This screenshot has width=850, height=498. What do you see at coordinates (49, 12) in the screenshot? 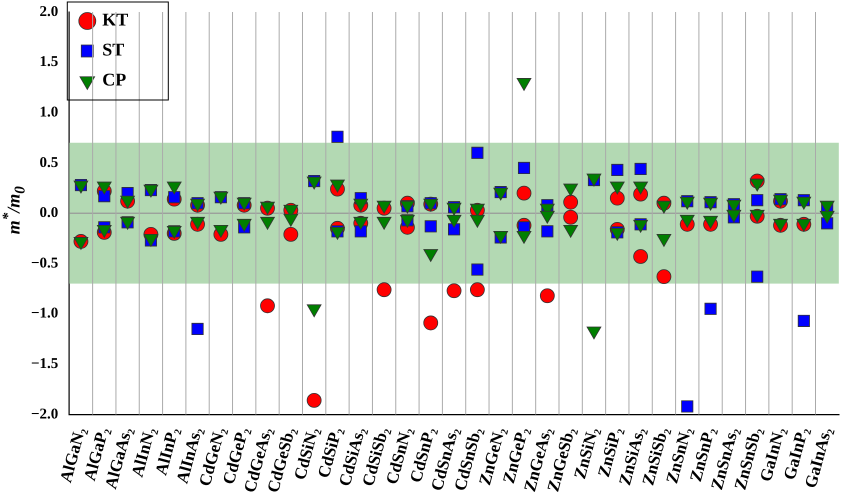
I see `y-tick-label: 2.0` at bounding box center [49, 12].